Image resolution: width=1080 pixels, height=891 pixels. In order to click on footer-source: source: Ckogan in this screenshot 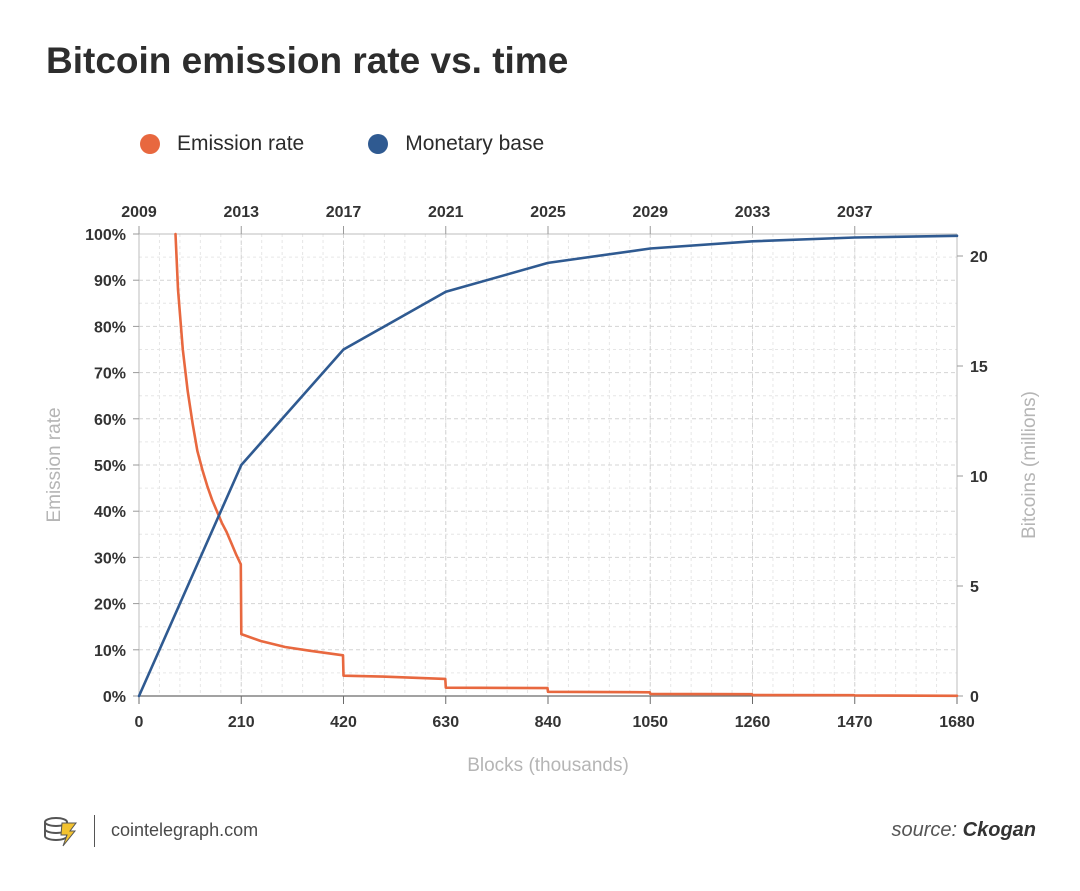, I will do `click(964, 830)`.